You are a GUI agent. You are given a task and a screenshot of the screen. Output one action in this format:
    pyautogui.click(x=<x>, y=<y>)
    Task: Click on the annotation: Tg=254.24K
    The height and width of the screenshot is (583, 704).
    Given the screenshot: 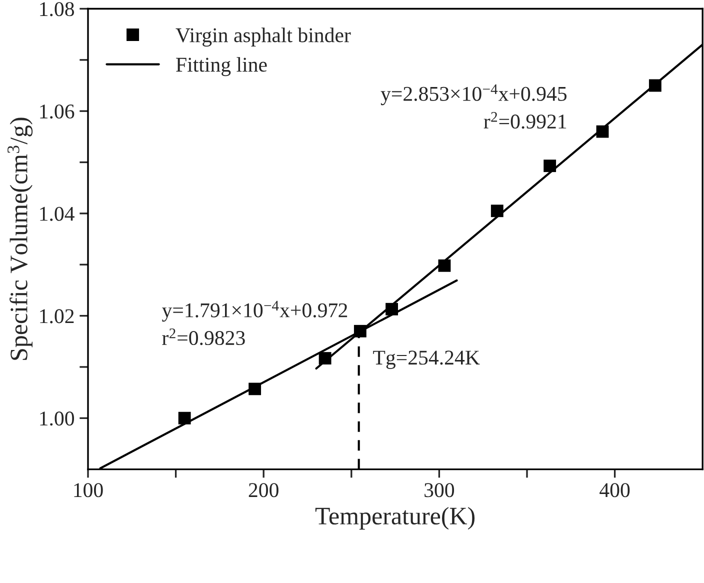 What is the action you would take?
    pyautogui.click(x=426, y=359)
    